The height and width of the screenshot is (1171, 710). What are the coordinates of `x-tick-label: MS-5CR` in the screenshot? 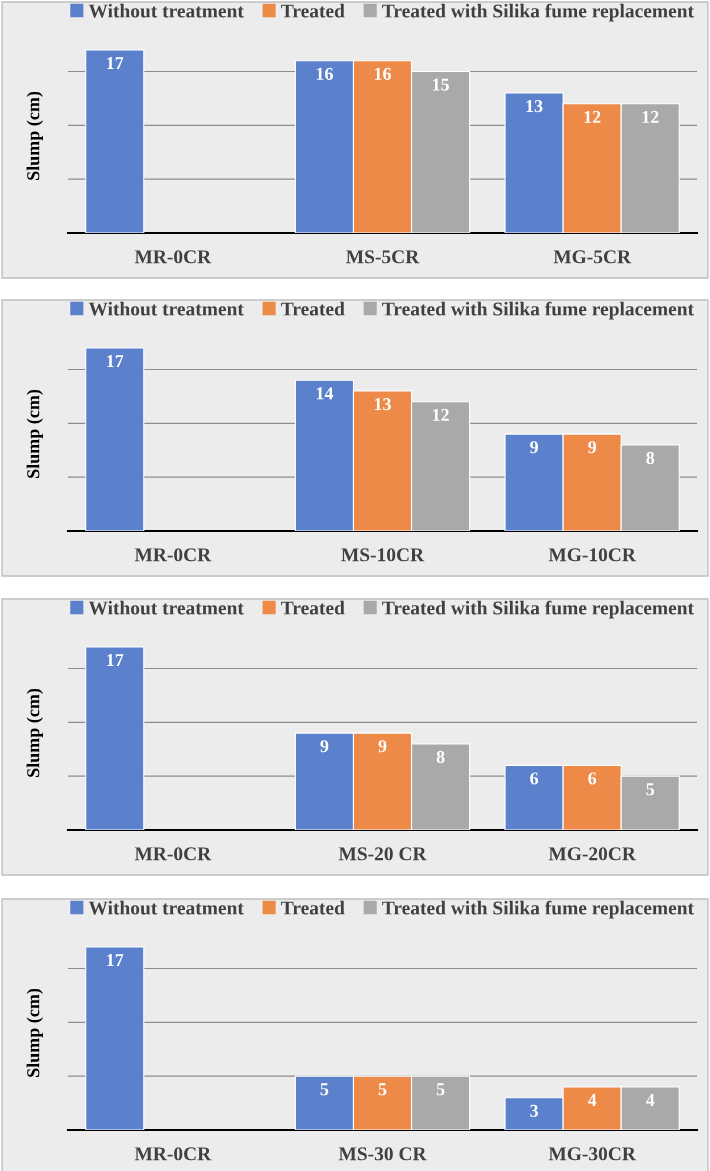 It's located at (383, 257).